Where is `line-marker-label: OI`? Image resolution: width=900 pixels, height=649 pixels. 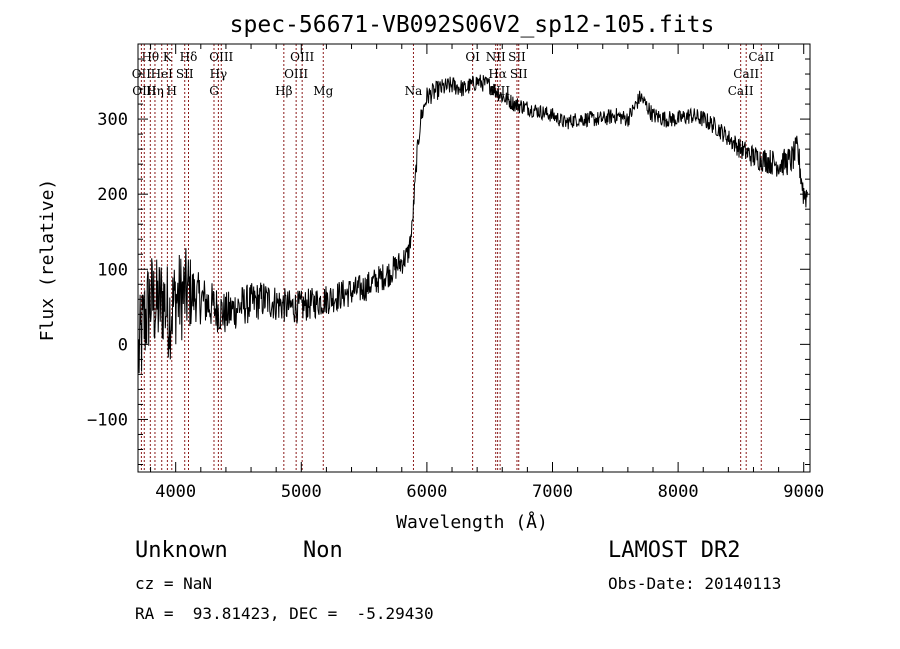 line-marker-label: OI is located at coordinates (472, 57).